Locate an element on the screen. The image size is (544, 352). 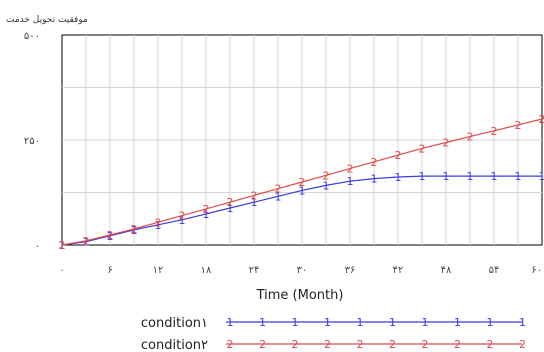
x-tick-label: ۴۲ is located at coordinates (398, 270).